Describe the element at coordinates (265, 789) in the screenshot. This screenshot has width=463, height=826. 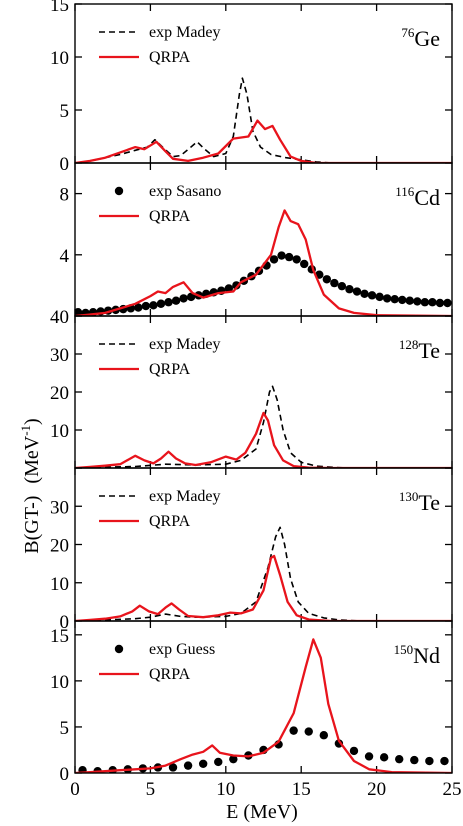
I see `x-axis-tick-labels: 0 5 10 15 20 25` at that location.